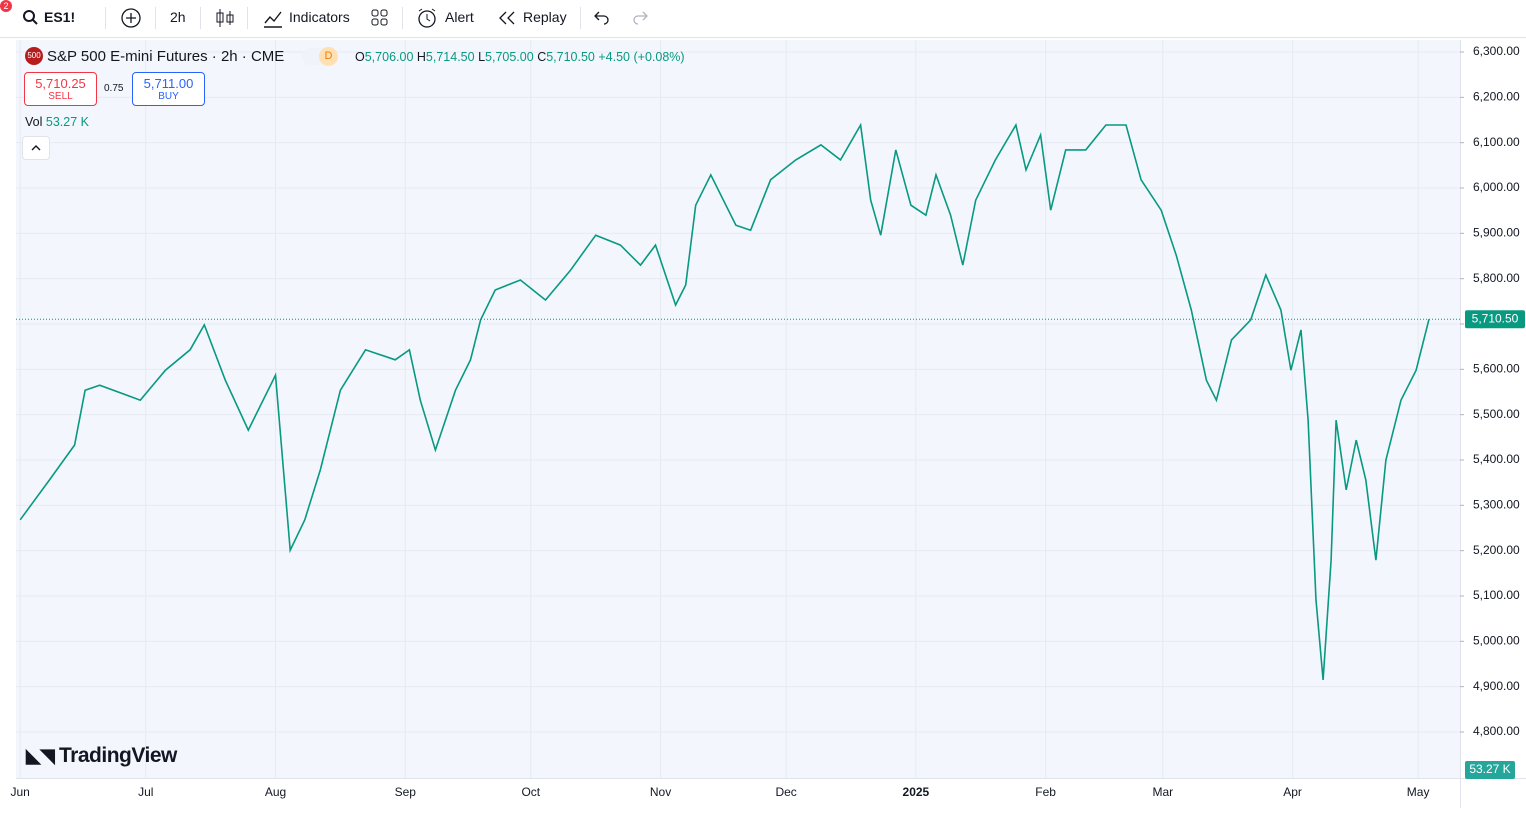 Image resolution: width=1526 pixels, height=815 pixels. Describe the element at coordinates (166, 56) in the screenshot. I see `legend-title: S&P 500 E-mini Futures · 2h · CME` at that location.